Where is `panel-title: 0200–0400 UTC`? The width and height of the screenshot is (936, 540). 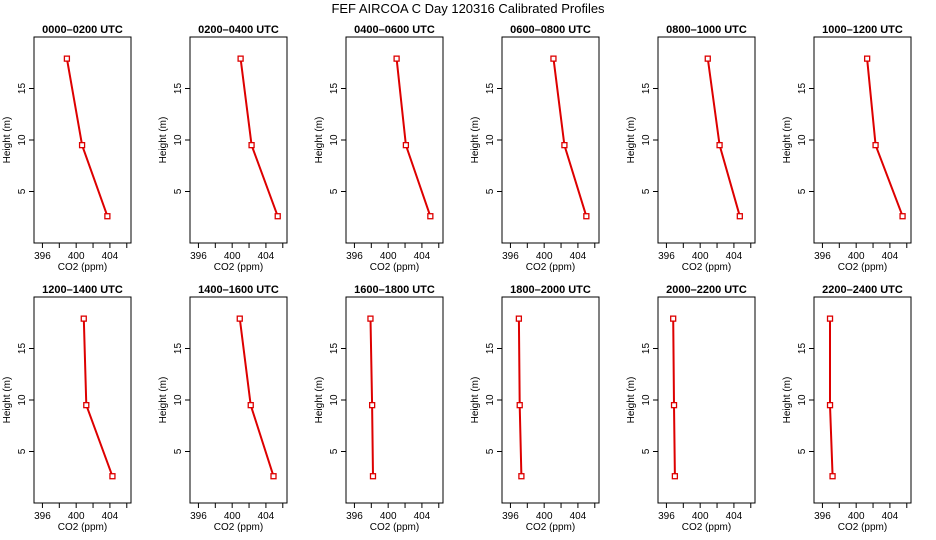
panel-title: 0200–0400 UTC is located at coordinates (238, 30).